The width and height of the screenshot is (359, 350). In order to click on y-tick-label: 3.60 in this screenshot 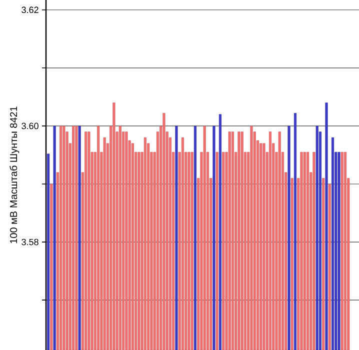, I will do `click(30, 126)`.